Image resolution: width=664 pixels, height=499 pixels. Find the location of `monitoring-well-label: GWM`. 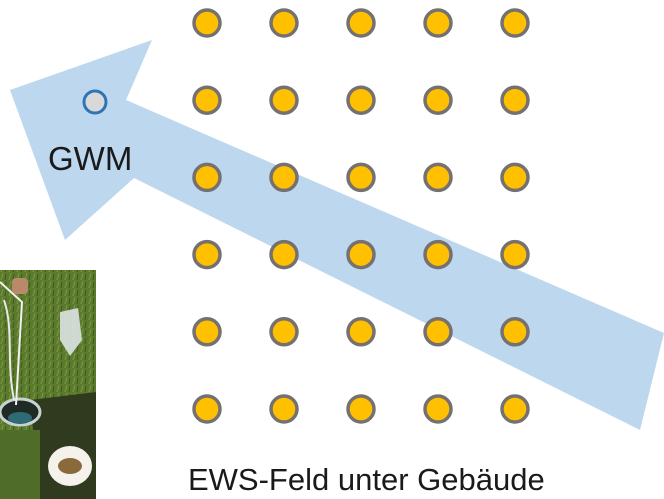

monitoring-well-label: GWM is located at coordinates (90, 158).